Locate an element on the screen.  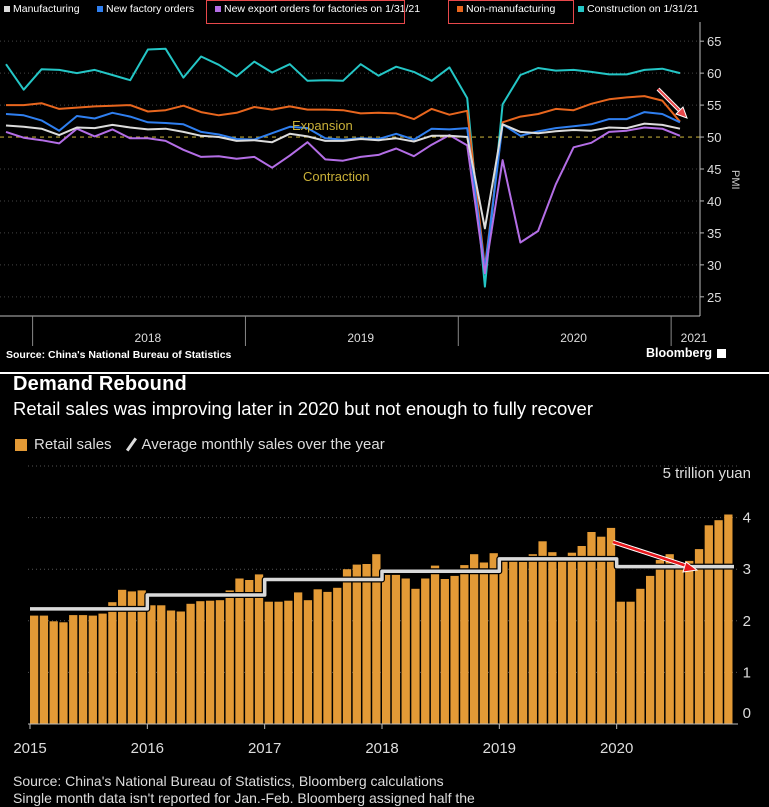
pmi-y-axis: 25 30 35 40 45 50 55 60 65 is located at coordinates (710, 169).